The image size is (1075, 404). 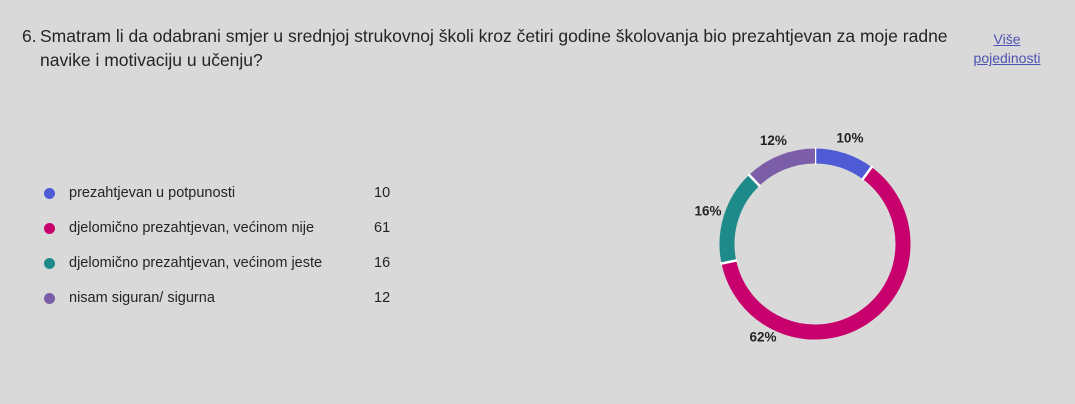 I want to click on question-number: 6., so click(x=29, y=36).